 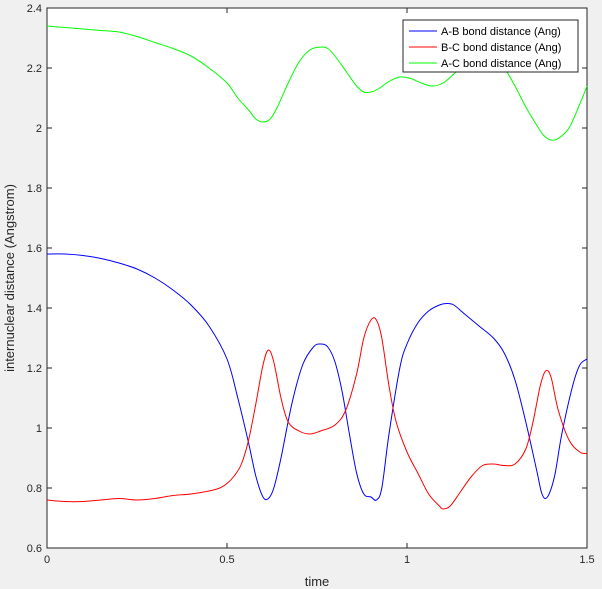 What do you see at coordinates (39, 129) in the screenshot?
I see `y-tick-label: 2` at bounding box center [39, 129].